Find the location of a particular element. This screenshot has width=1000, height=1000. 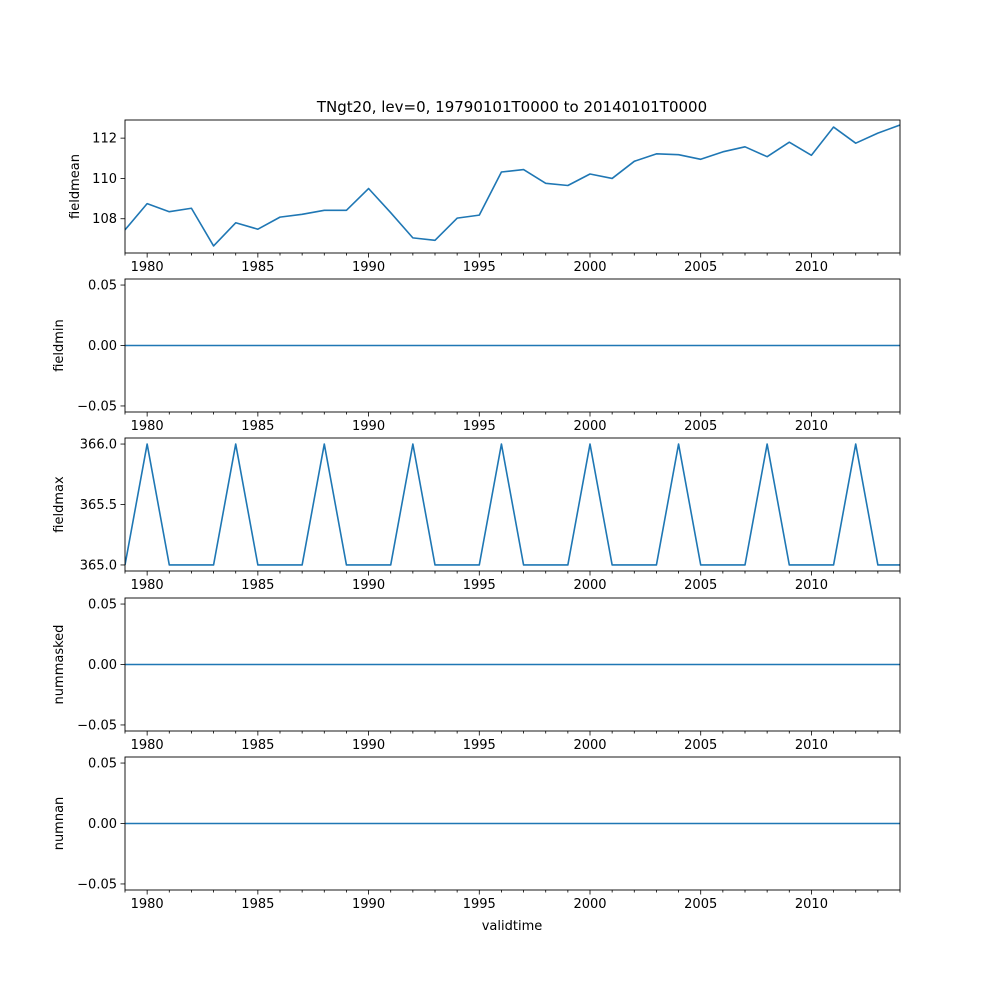

series-line-fieldmean is located at coordinates (512, 185).